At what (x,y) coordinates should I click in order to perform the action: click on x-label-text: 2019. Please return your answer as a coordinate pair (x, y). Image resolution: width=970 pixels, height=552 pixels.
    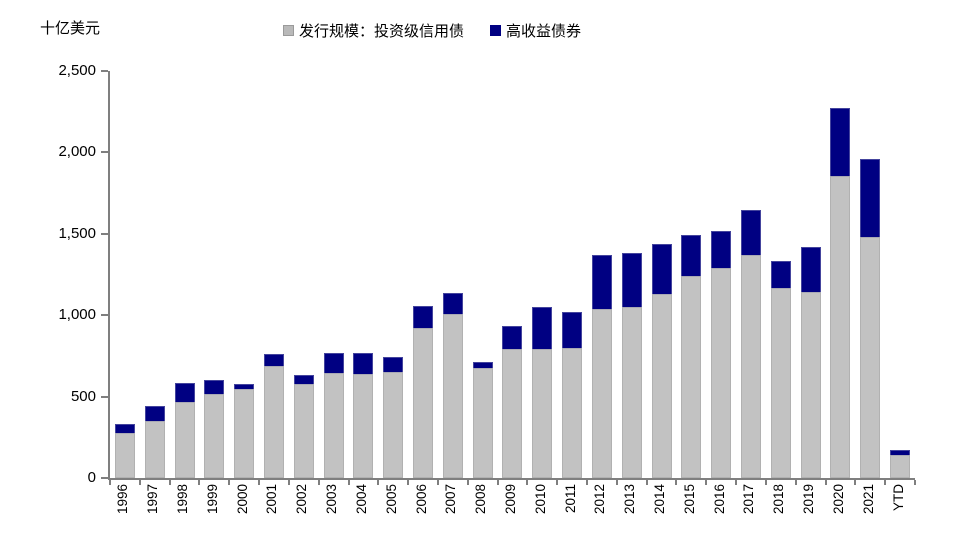
    Looking at the image, I should click on (809, 499).